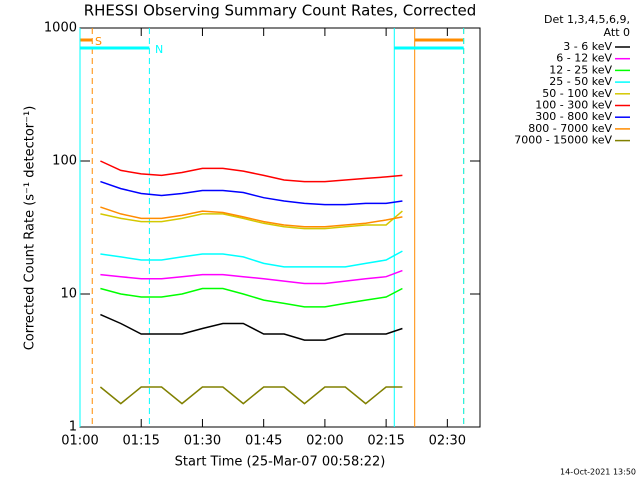 This screenshot has width=640, height=480. I want to click on legend-label: 800 - 7000 keV, so click(570, 128).